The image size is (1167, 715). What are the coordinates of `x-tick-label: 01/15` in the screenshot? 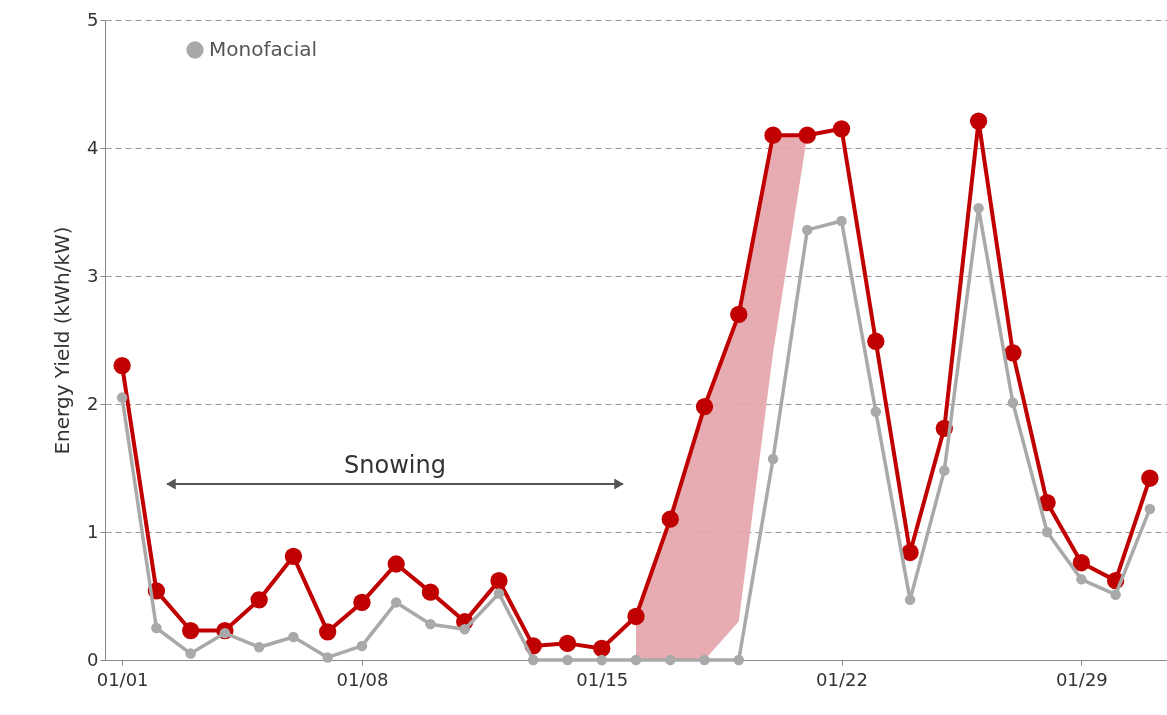 It's located at (602, 679).